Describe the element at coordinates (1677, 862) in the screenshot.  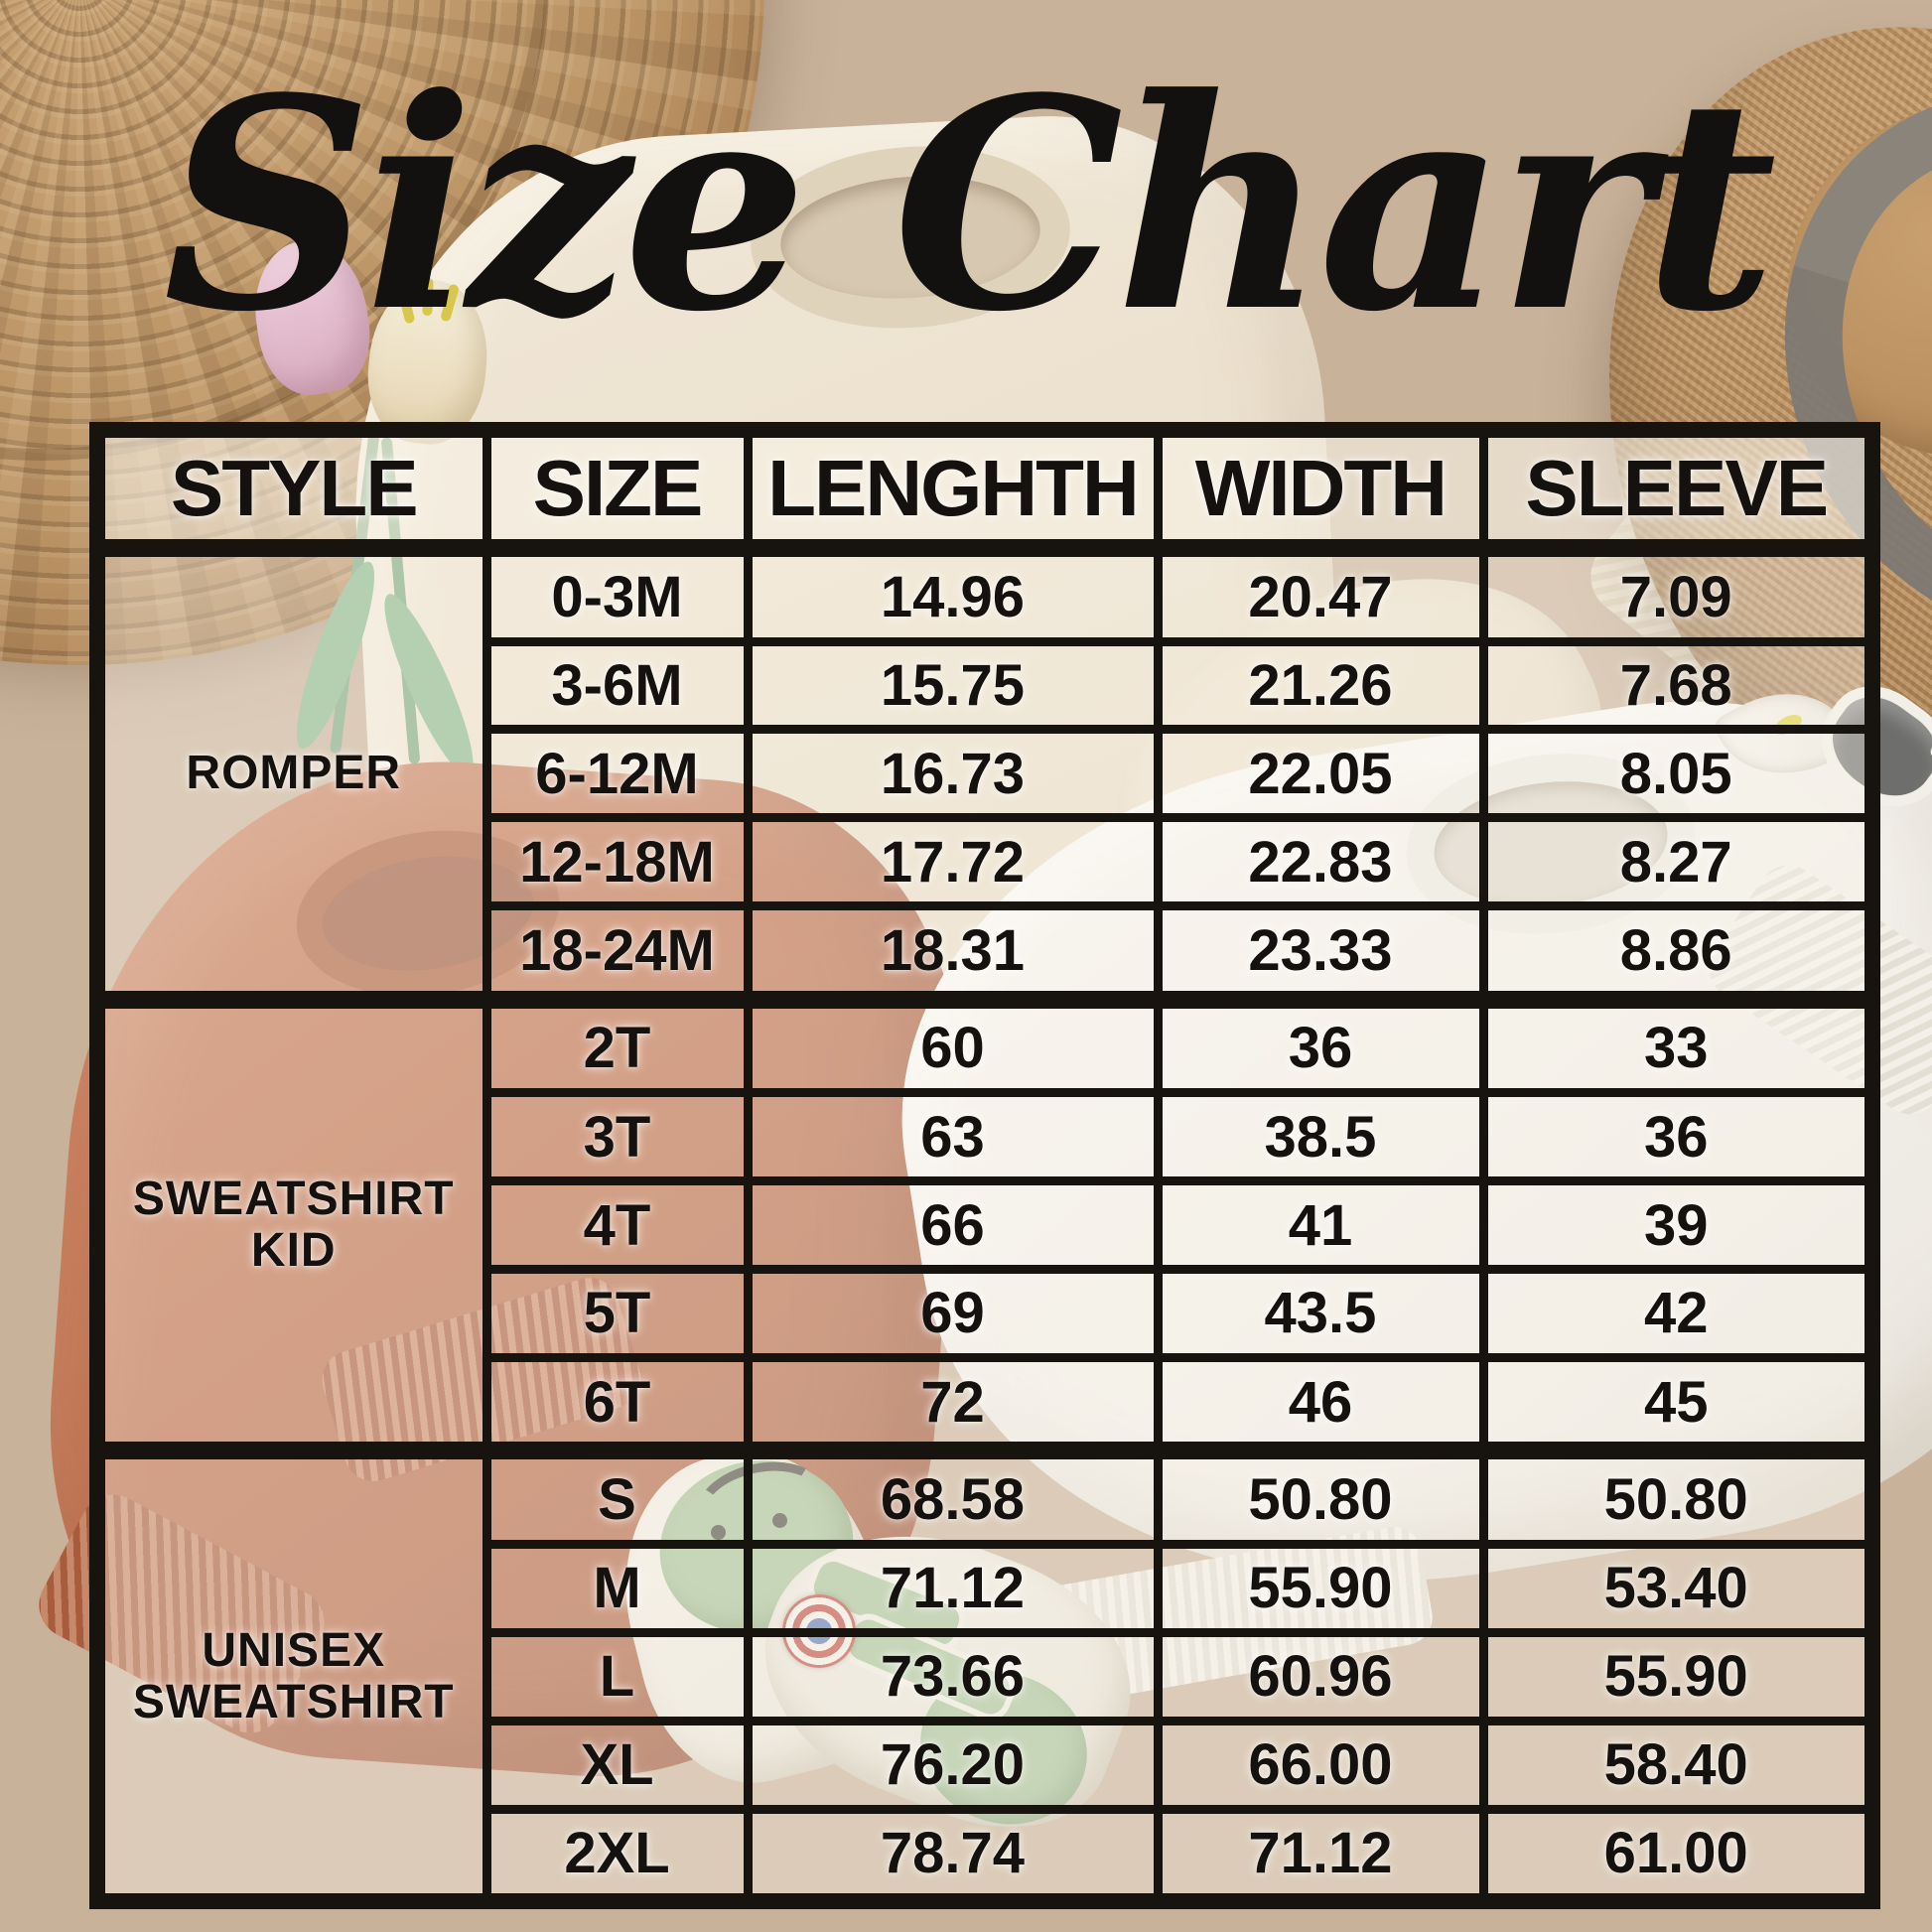
I see `measurement-cell: 8.27` at that location.